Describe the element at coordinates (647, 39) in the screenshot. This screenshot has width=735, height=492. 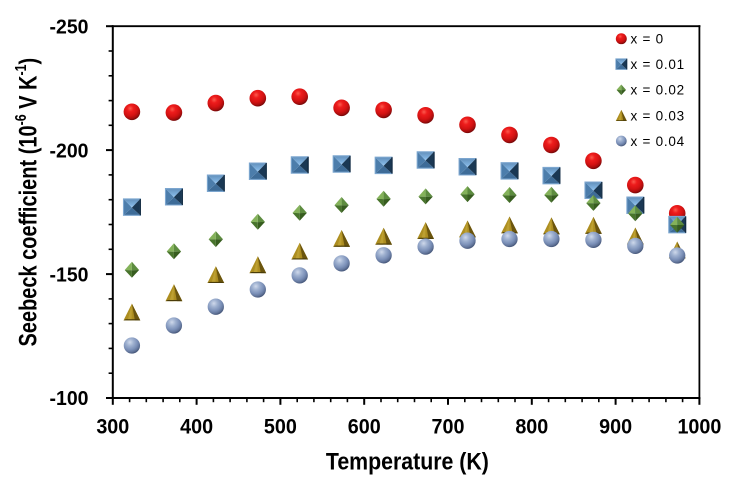
I see `svg-text: x = 0` at that location.